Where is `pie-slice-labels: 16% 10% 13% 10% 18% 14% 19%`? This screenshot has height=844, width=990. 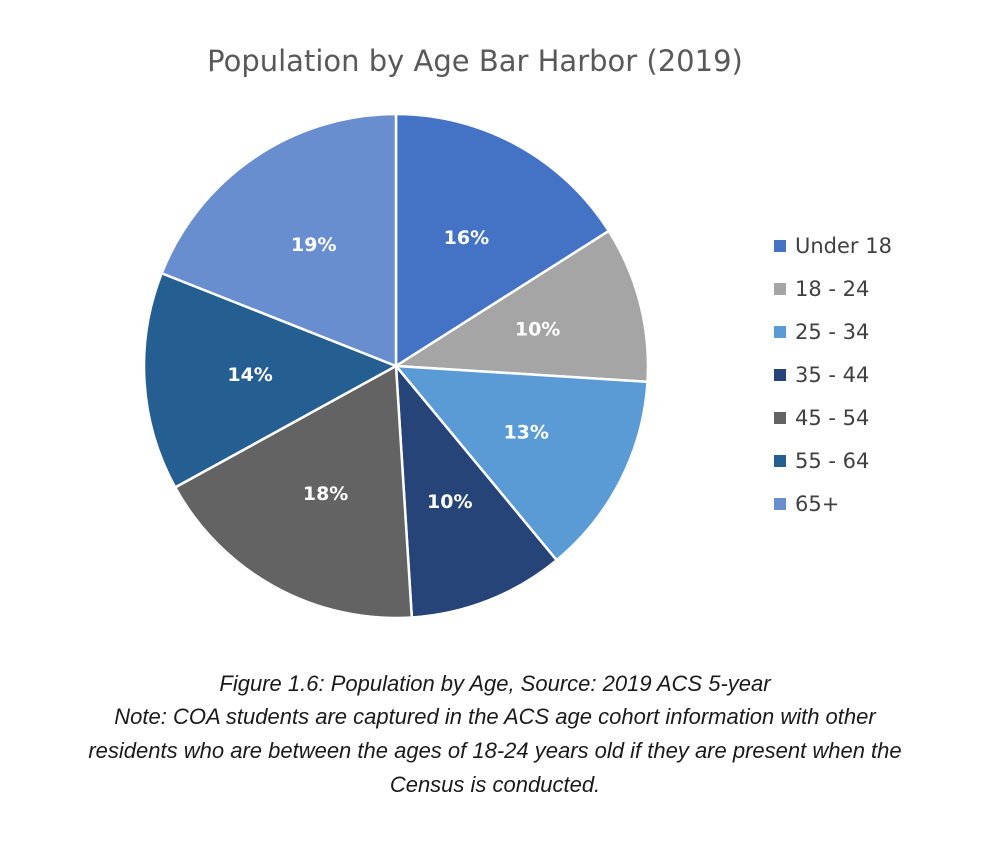 pie-slice-labels: 16% 10% 13% 10% 18% 14% 19% is located at coordinates (393, 370).